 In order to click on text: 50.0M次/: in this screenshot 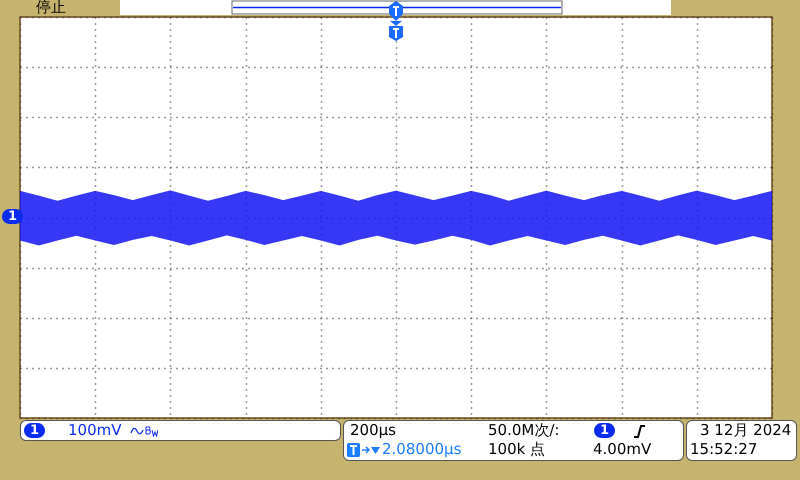, I will do `click(524, 430)`.